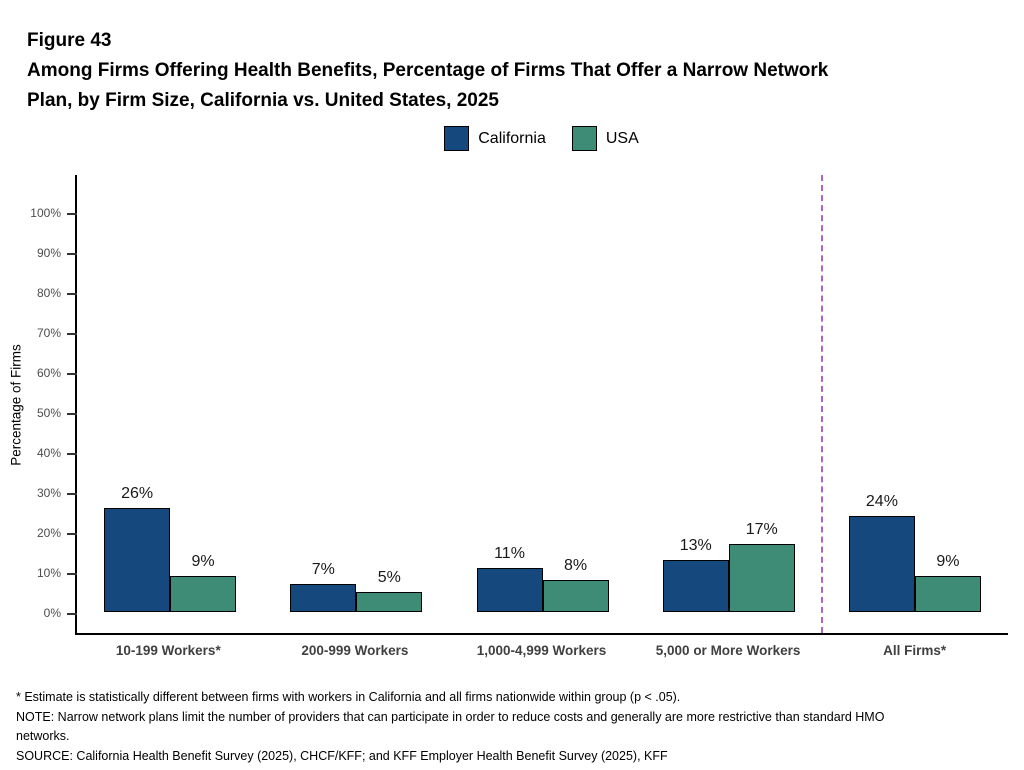 This screenshot has height=770, width=1024. Describe the element at coordinates (137, 493) in the screenshot. I see `bar-value-label: 26%` at that location.